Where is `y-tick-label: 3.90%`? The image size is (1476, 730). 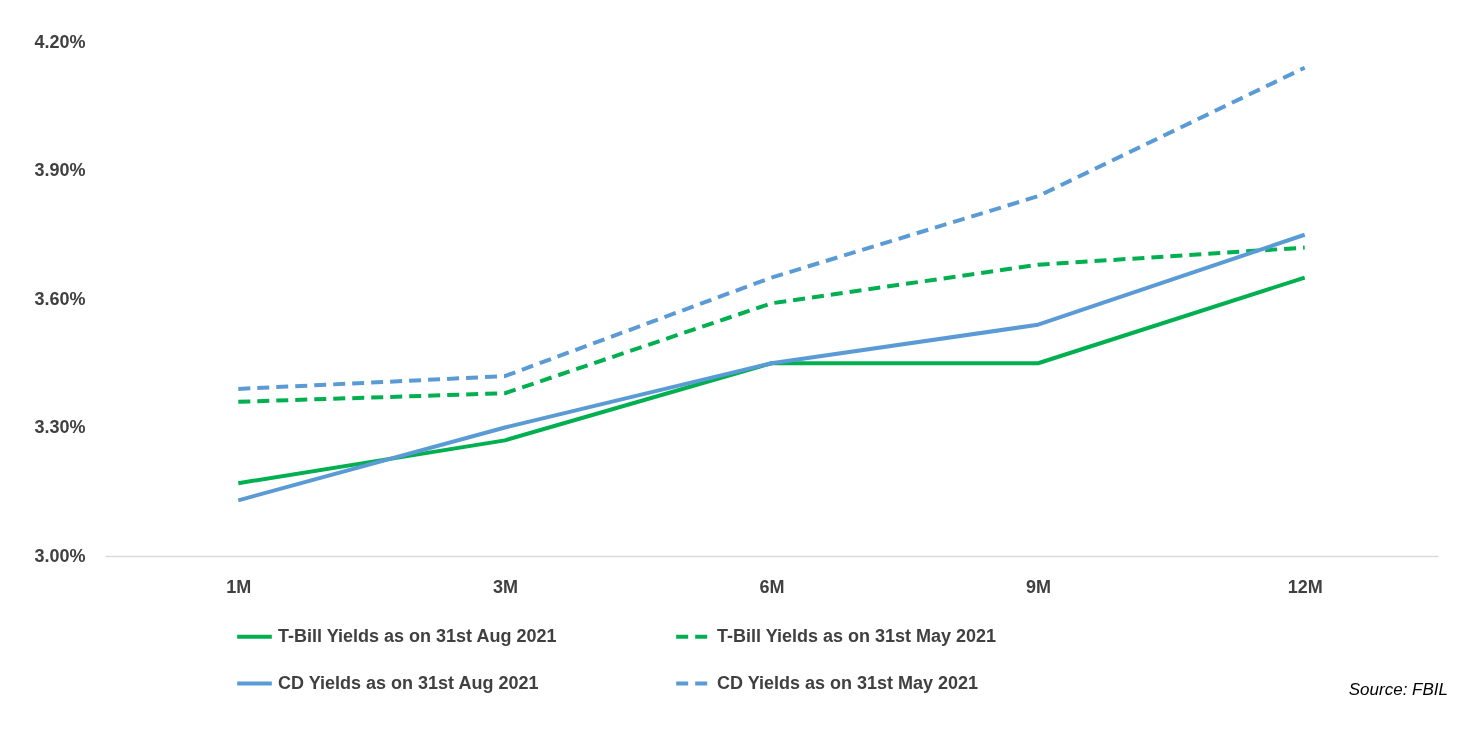
y-tick-label: 3.90% is located at coordinates (60, 170).